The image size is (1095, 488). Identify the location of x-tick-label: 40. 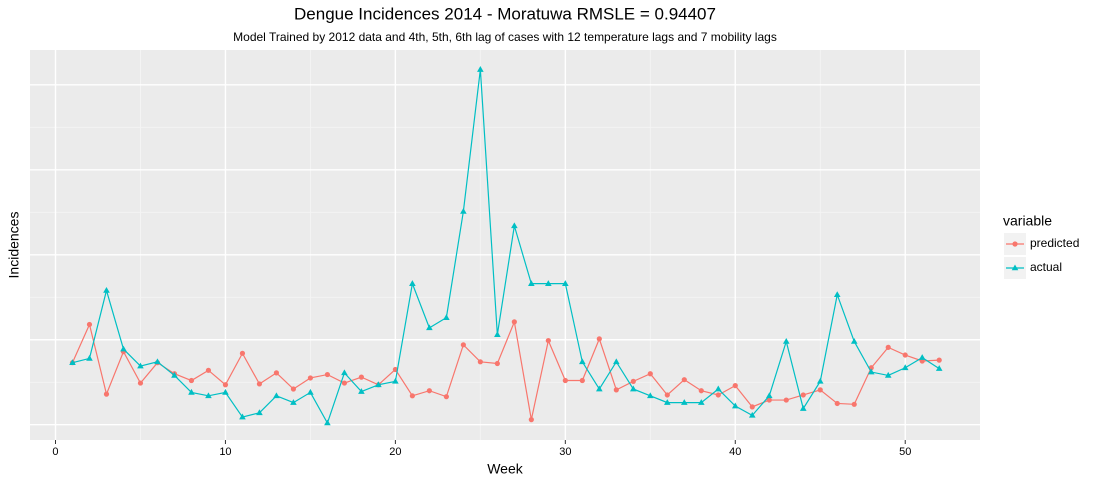
(735, 452).